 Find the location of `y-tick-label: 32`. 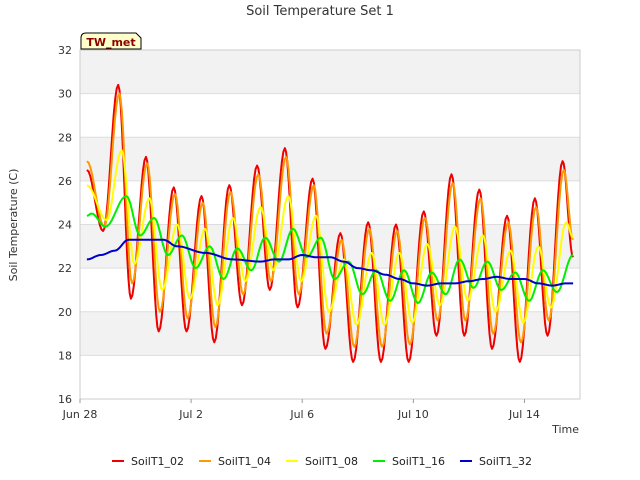

y-tick-label: 32 is located at coordinates (65, 50).